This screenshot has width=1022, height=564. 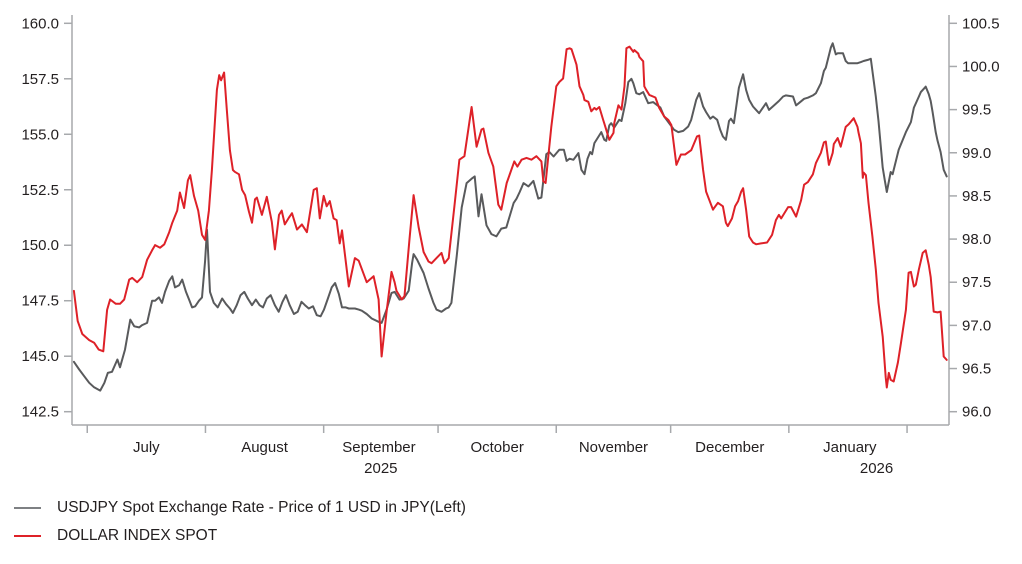 What do you see at coordinates (40, 412) in the screenshot?
I see `left-axis-tick-label: 142.5` at bounding box center [40, 412].